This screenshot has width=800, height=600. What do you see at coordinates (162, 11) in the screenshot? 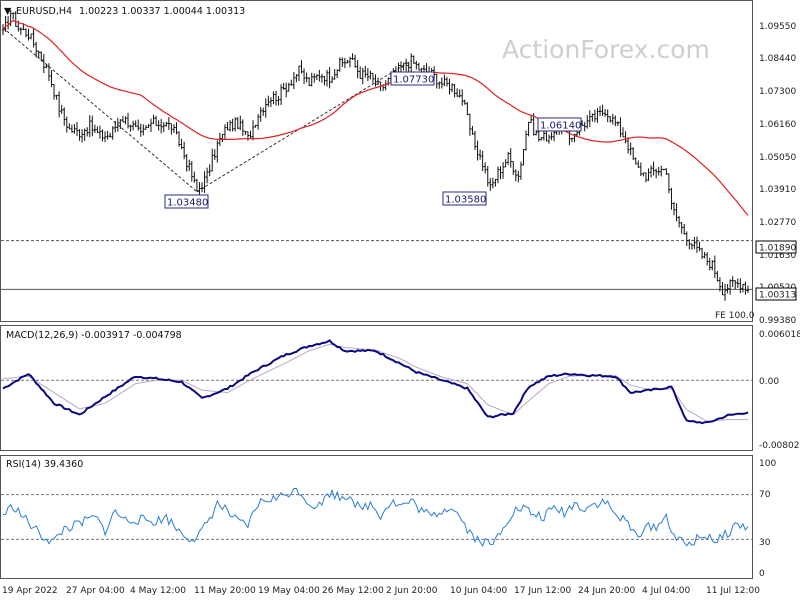
I see `ohlc-readout: 1.00223 1.00337 1.00044 1.00313` at bounding box center [162, 11].